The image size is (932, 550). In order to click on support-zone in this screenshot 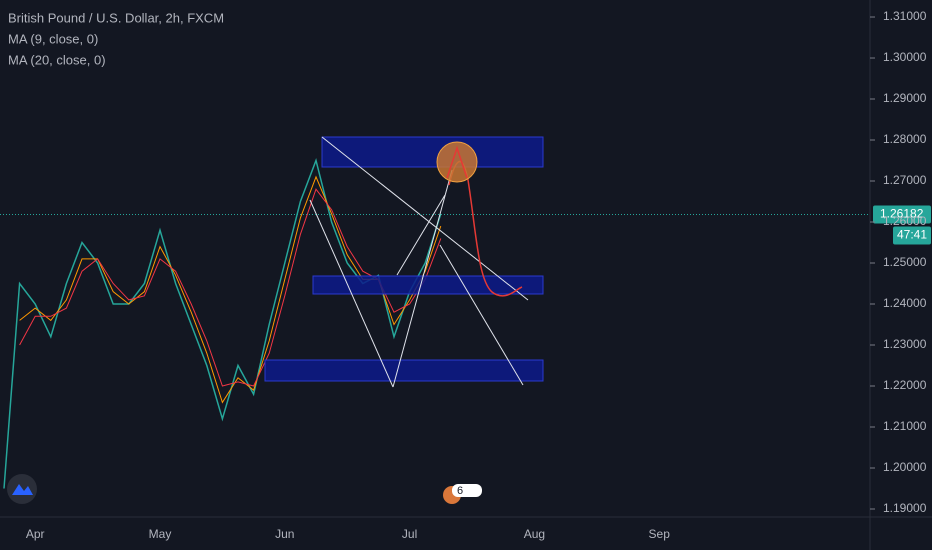, I will do `click(404, 370)`.